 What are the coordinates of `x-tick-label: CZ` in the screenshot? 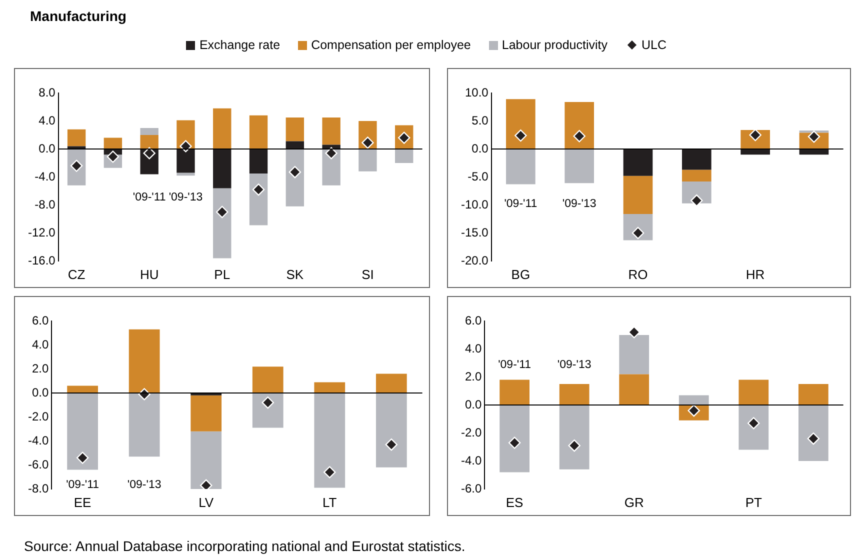 It's located at (77, 274).